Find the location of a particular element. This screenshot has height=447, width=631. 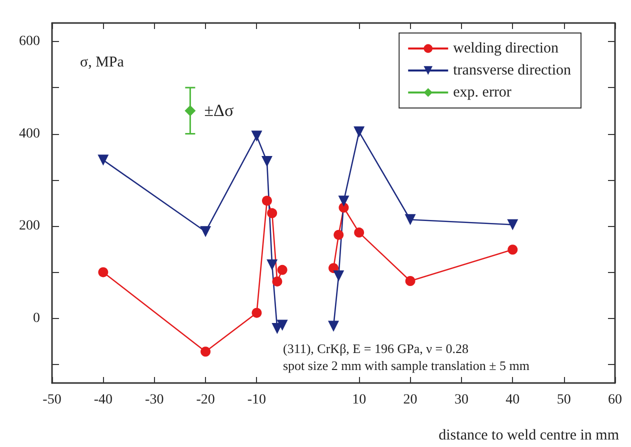

x-tick-label: 30 is located at coordinates (461, 400).